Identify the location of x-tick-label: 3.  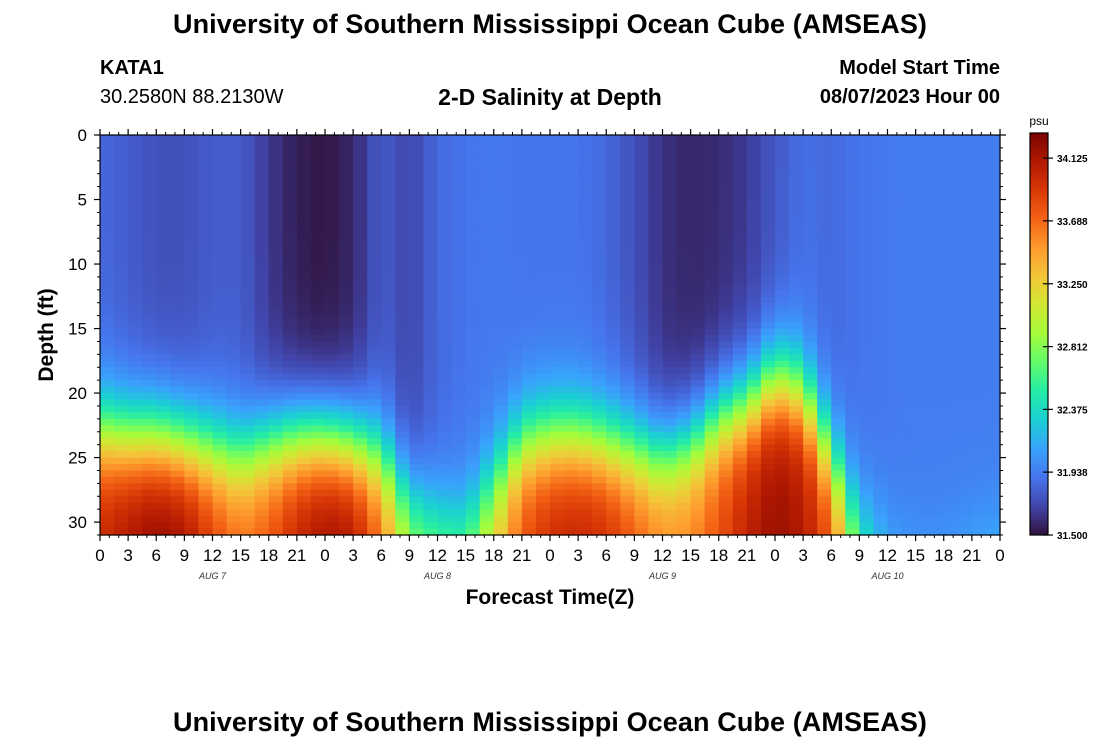
(352, 555).